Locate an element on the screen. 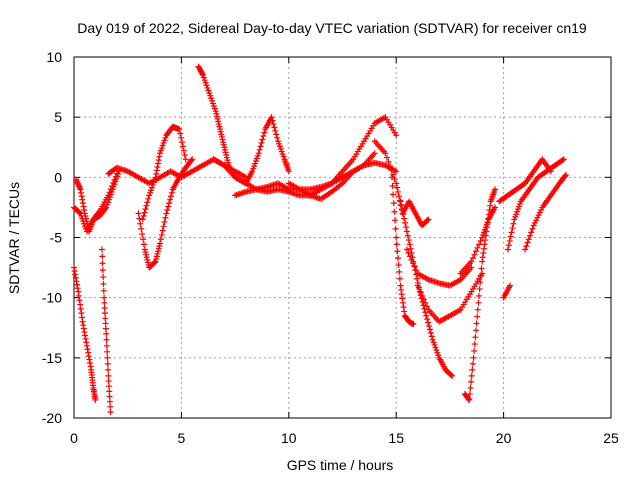  series-arc-u is located at coordinates (525, 180).